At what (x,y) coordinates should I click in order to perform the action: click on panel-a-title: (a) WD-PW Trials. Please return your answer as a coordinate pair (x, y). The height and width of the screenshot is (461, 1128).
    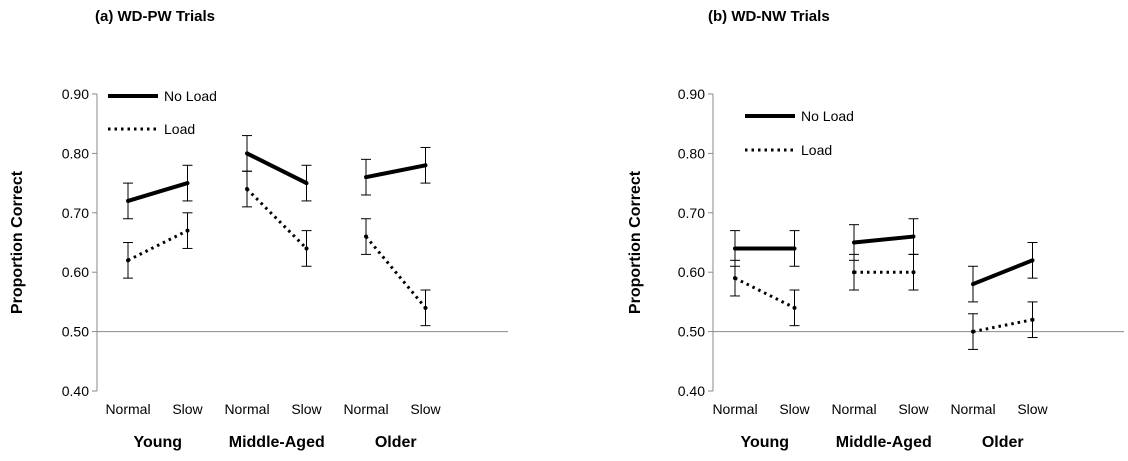
    Looking at the image, I should click on (155, 16).